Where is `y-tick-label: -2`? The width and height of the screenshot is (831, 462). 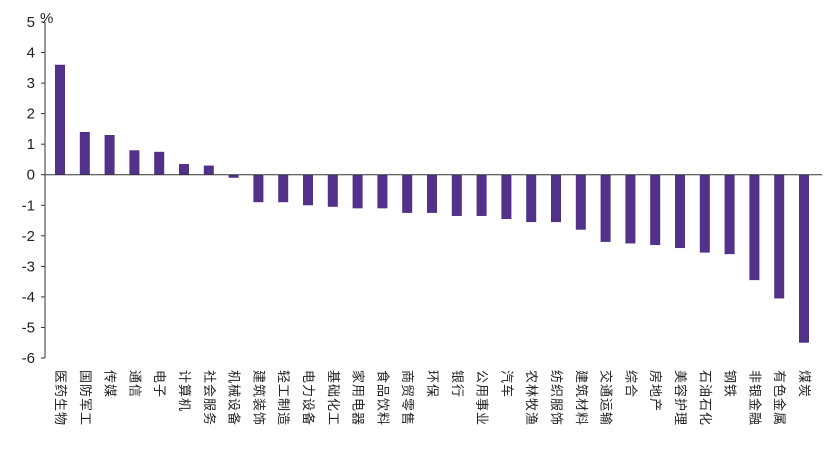
y-tick-label: -2 is located at coordinates (28, 236).